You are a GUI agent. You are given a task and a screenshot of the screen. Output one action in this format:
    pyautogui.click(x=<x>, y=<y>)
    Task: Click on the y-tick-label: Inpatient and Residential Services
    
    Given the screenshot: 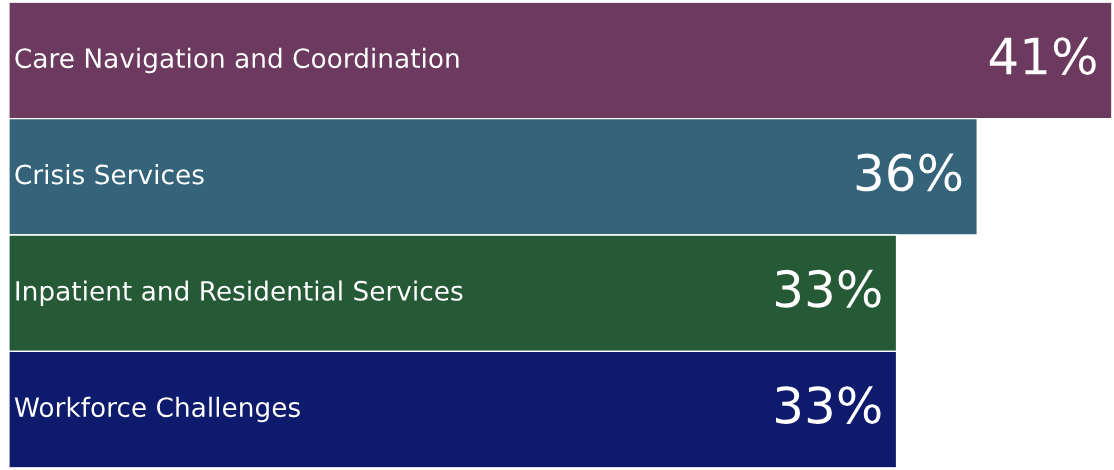 What is the action you would take?
    pyautogui.click(x=239, y=293)
    